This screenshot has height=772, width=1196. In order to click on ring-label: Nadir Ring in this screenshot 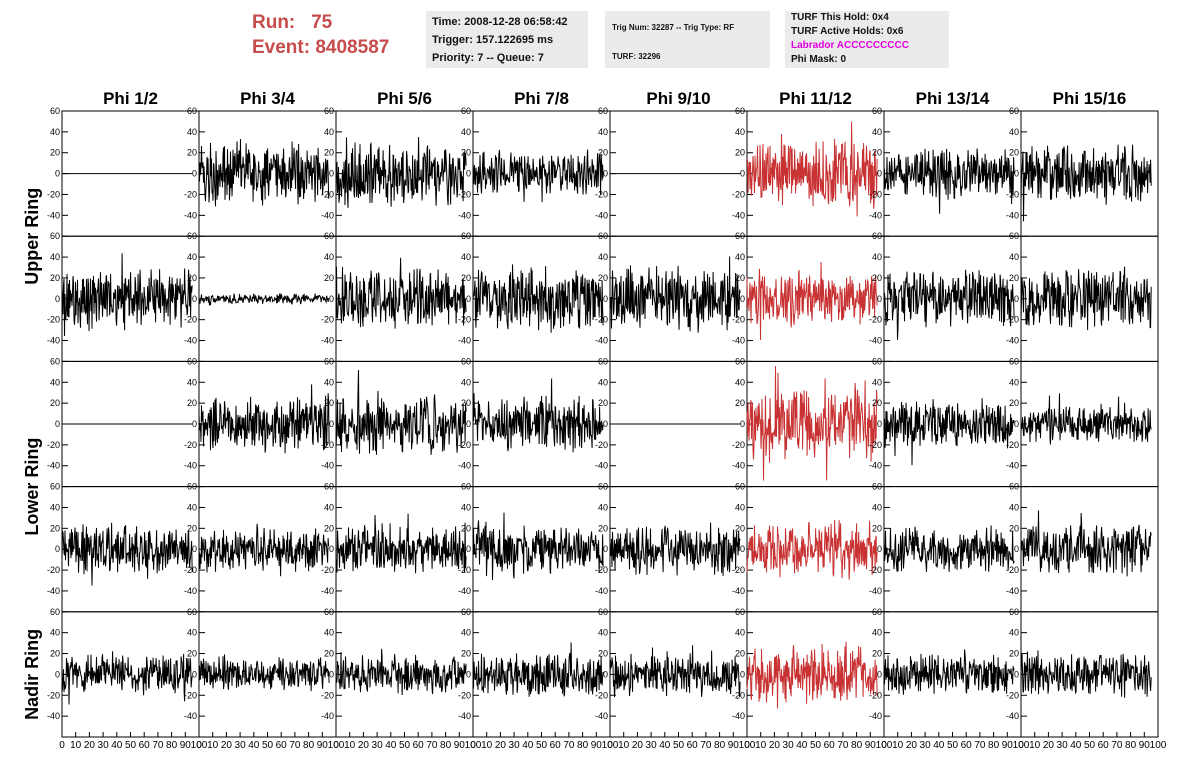, I will do `click(32, 674)`.